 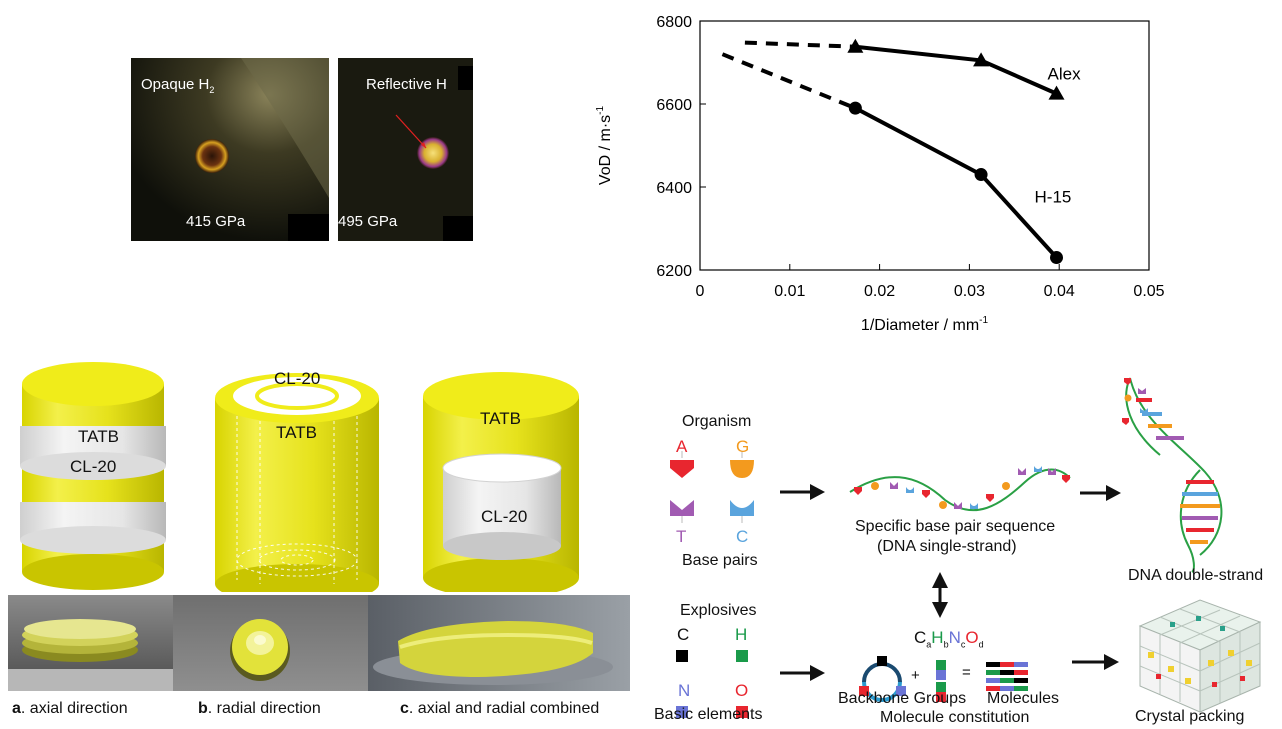 What do you see at coordinates (682, 464) in the screenshot?
I see `base-icon-a` at bounding box center [682, 464].